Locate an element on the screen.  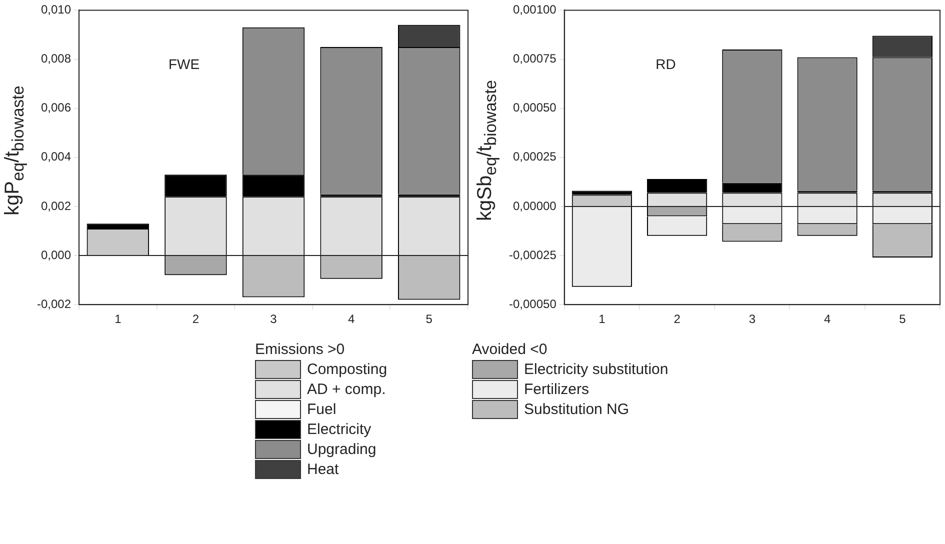
y-tick-label: 0,008 is located at coordinates (56, 59).